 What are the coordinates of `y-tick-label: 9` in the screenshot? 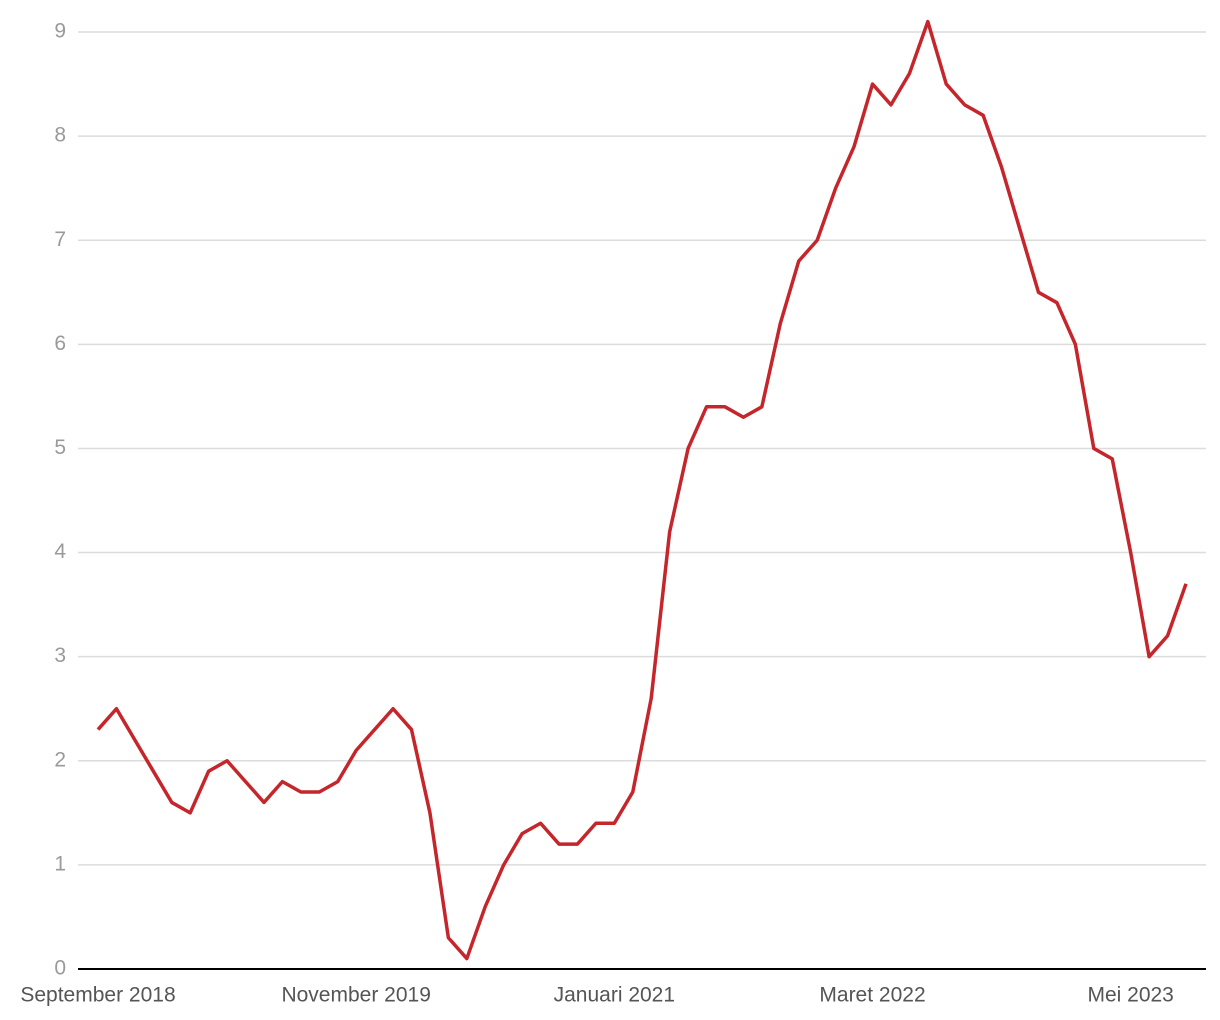 It's located at (60, 31).